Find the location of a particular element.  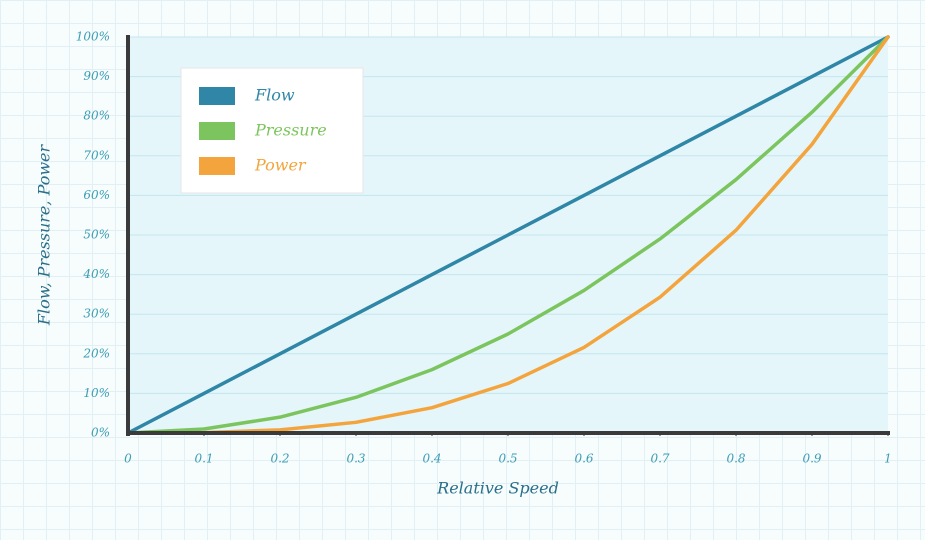

y-tick-label: 60% is located at coordinates (96, 195).